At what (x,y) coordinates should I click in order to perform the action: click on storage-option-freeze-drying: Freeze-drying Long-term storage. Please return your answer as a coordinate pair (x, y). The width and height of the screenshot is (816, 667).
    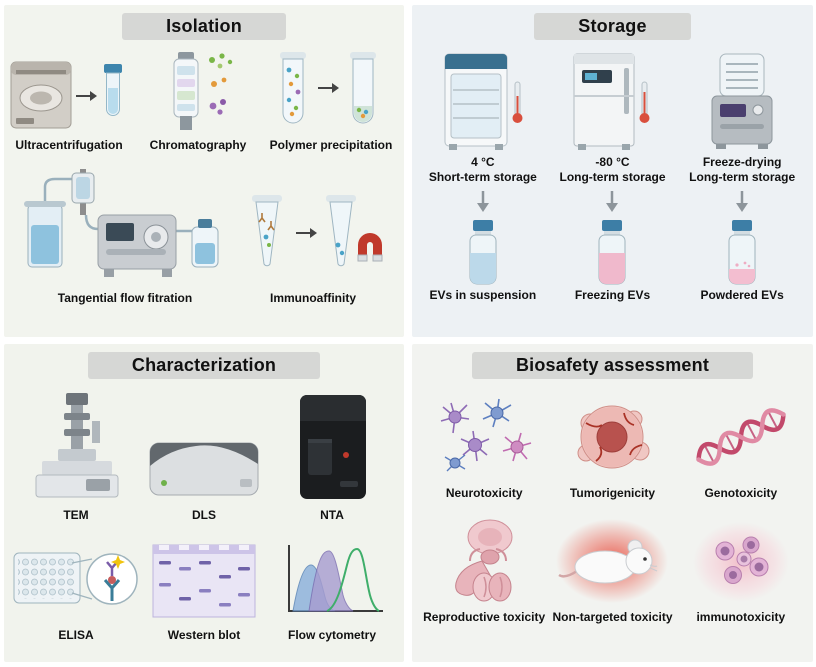
    Looking at the image, I should click on (742, 176).